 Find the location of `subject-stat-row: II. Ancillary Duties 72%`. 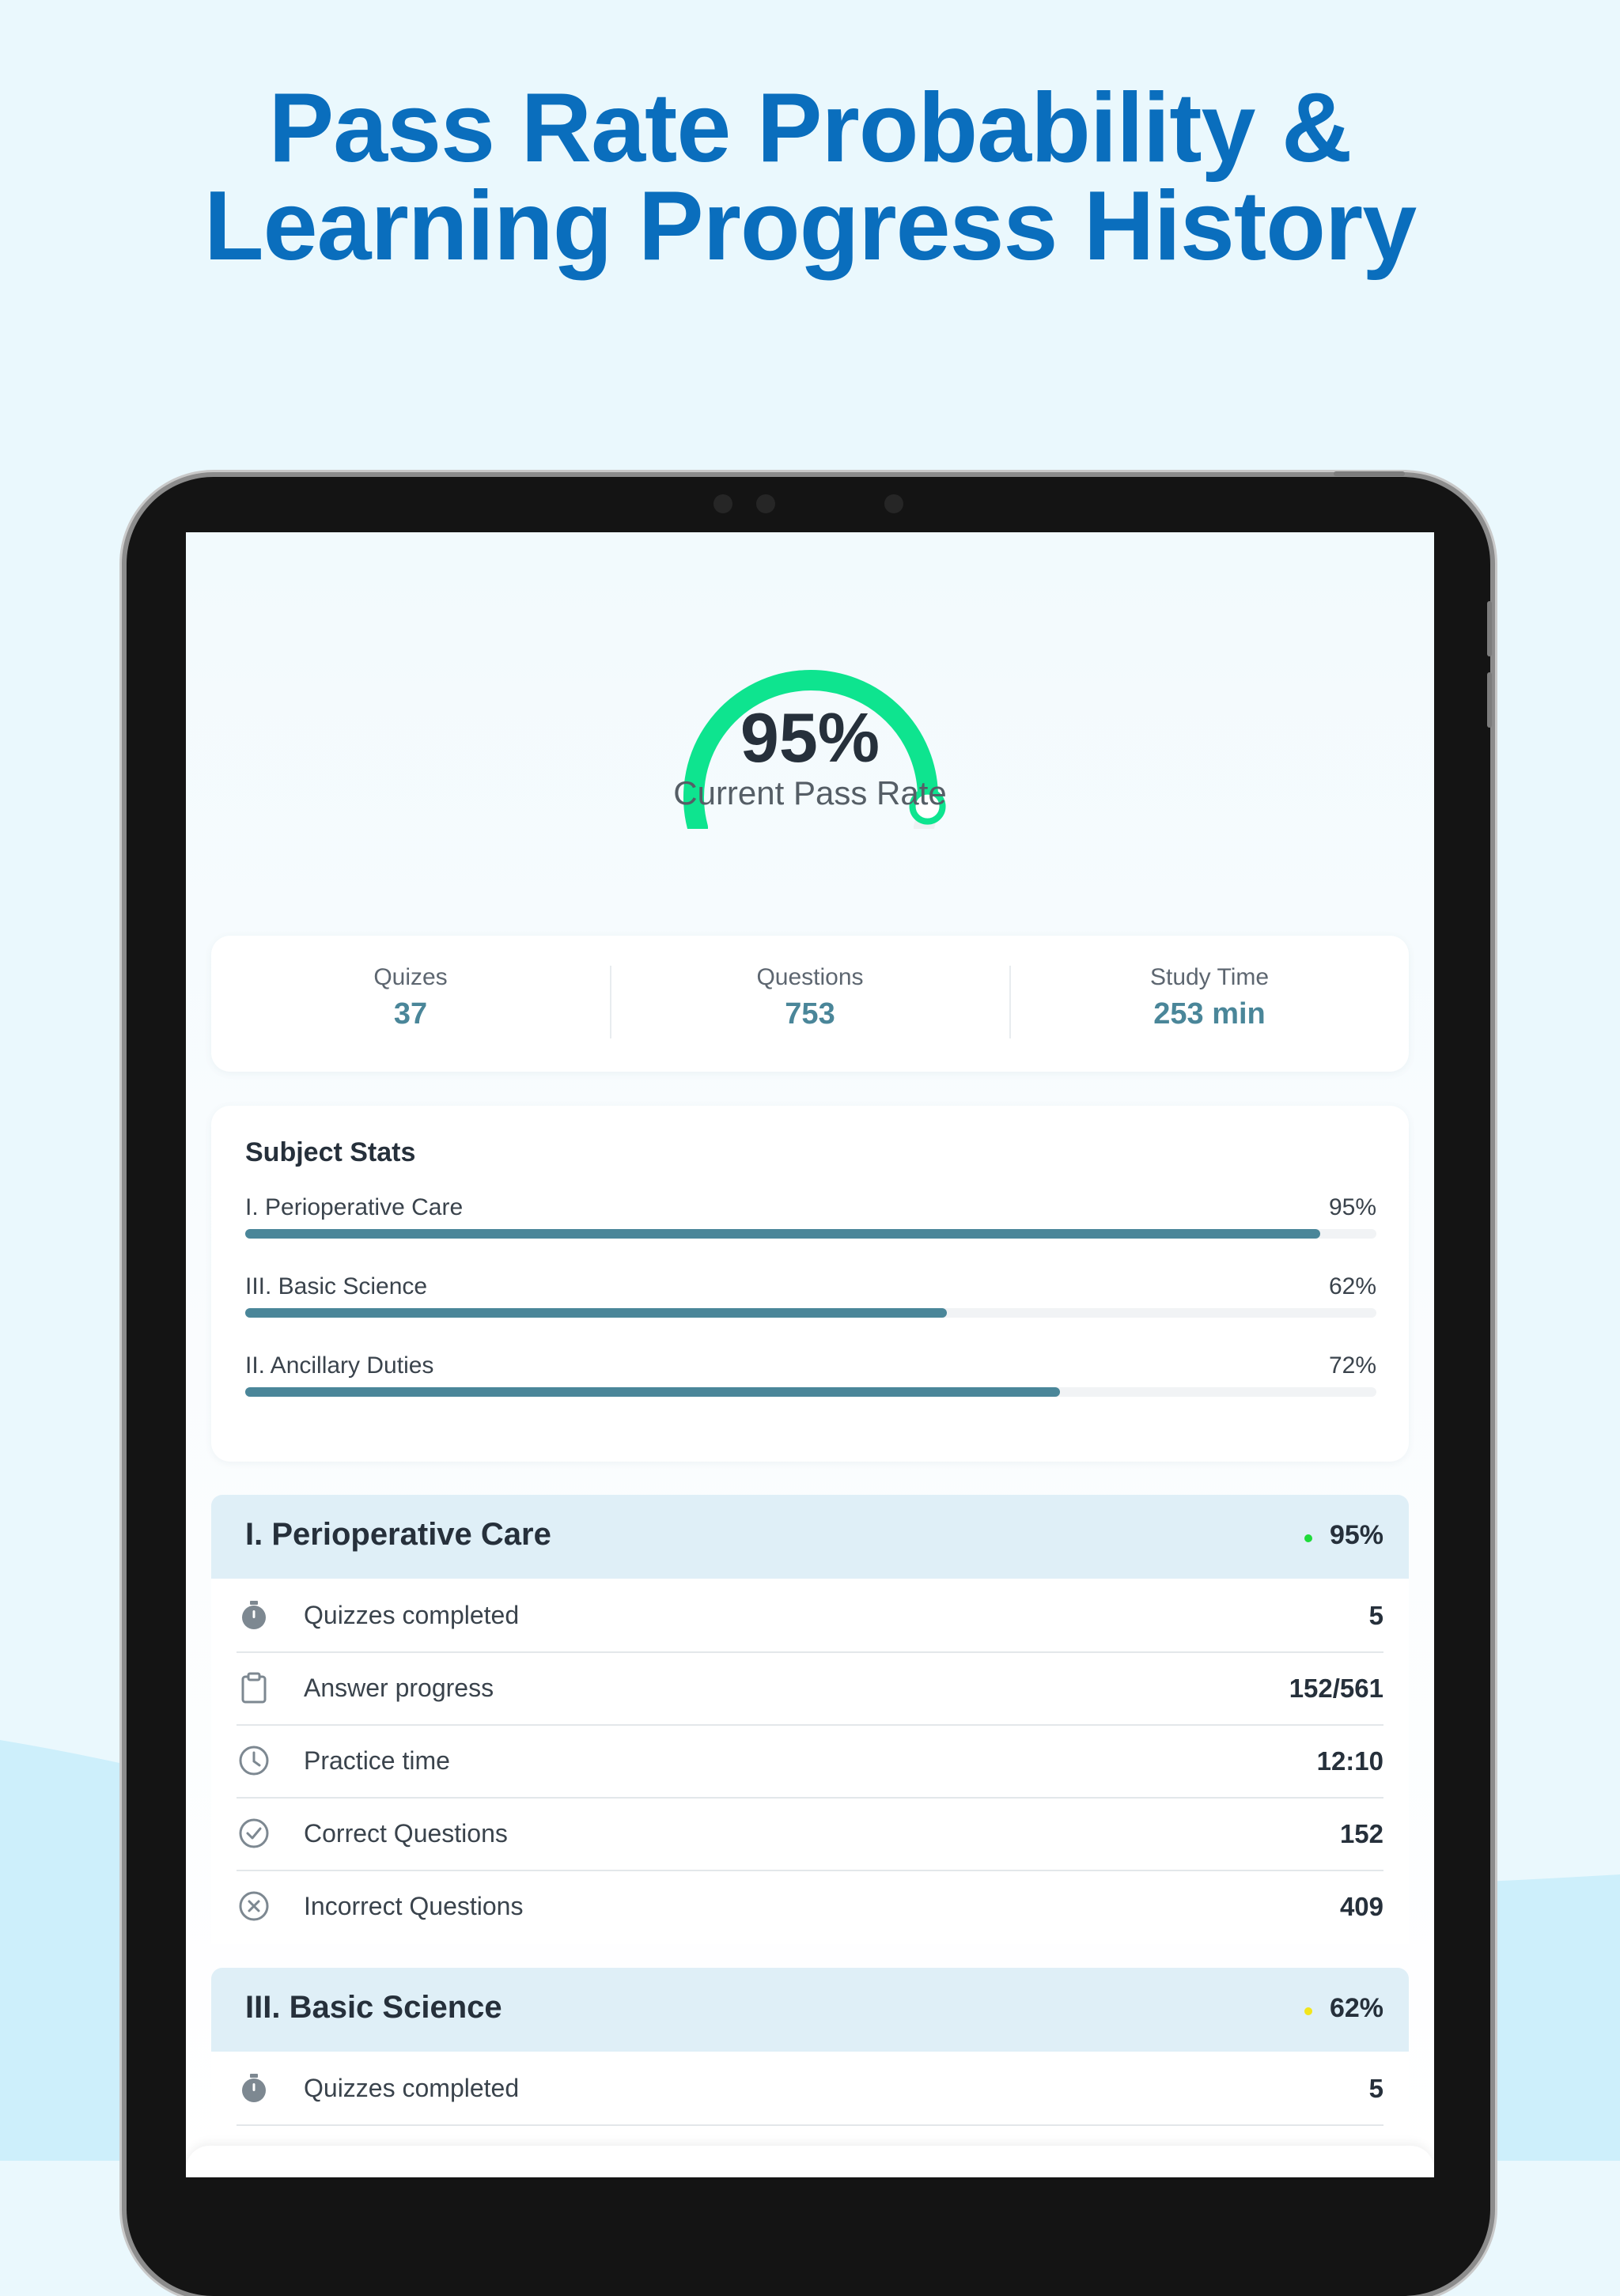

subject-stat-row: II. Ancillary Duties 72% is located at coordinates (810, 1376).